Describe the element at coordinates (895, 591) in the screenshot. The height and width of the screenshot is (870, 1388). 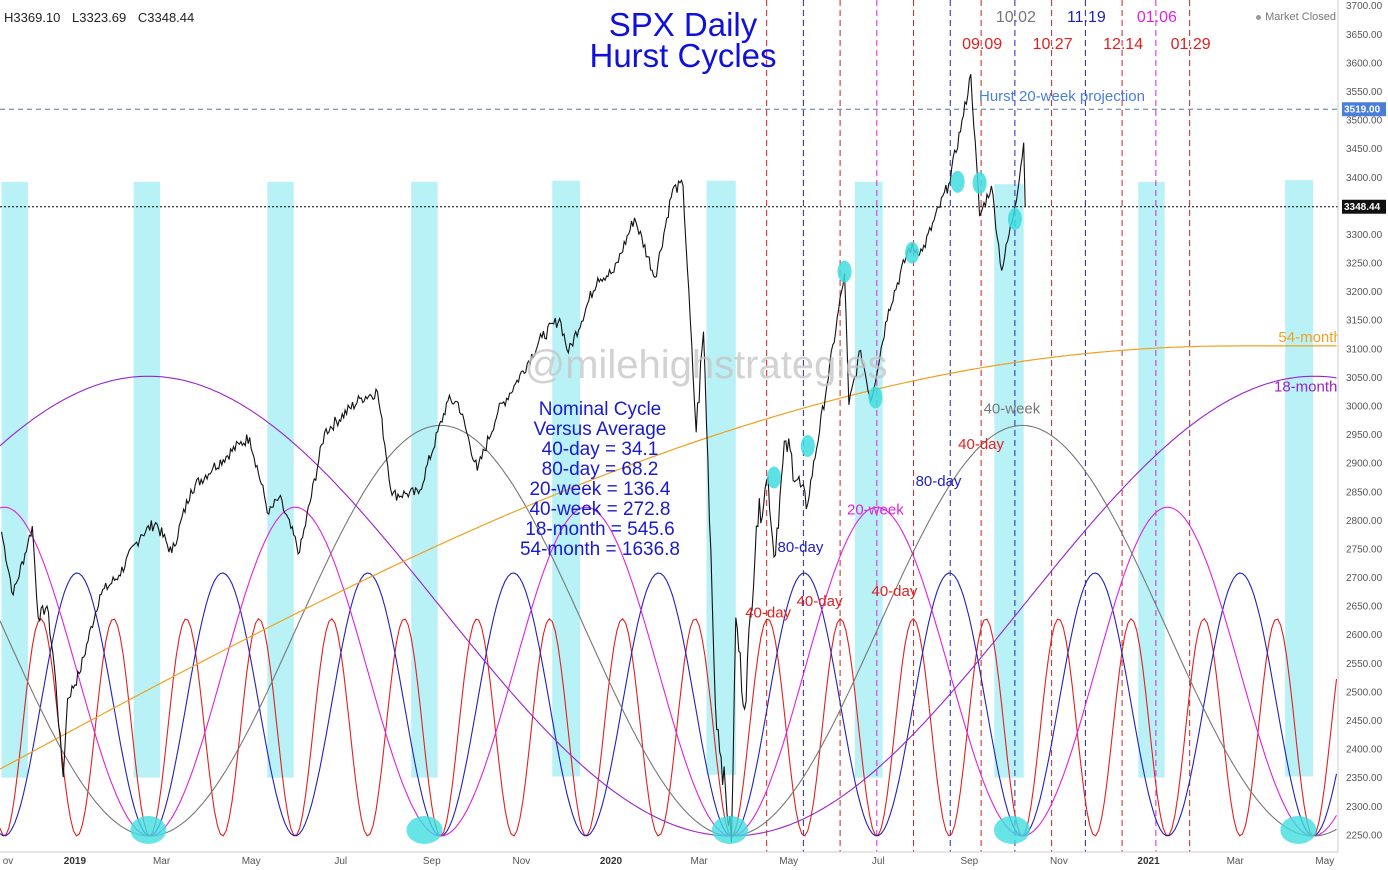
I see `cycle-name-label-3: 40-day` at that location.